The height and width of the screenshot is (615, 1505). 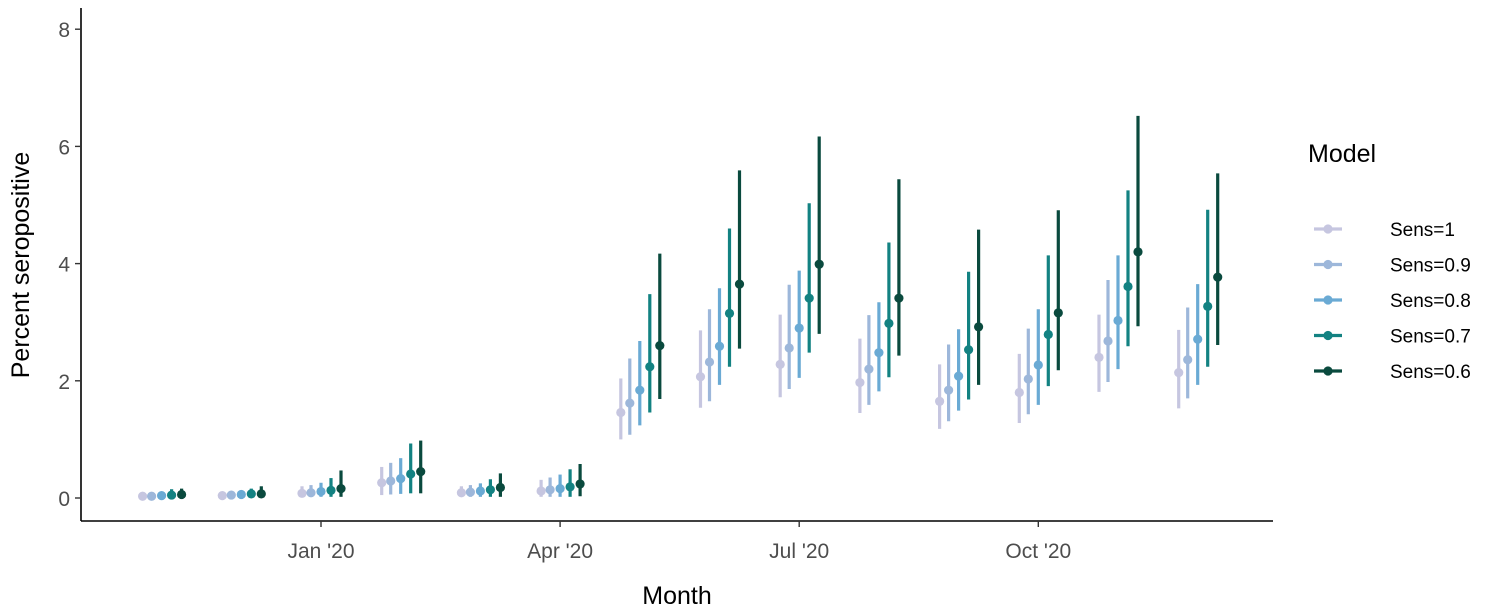 What do you see at coordinates (64, 382) in the screenshot?
I see `y-tick-label: 2` at bounding box center [64, 382].